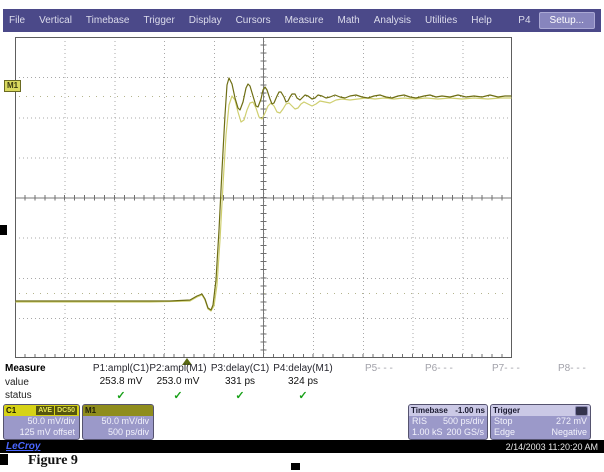 Image resolution: width=604 pixels, height=472 pixels. I want to click on menu-display: Display, so click(205, 20).